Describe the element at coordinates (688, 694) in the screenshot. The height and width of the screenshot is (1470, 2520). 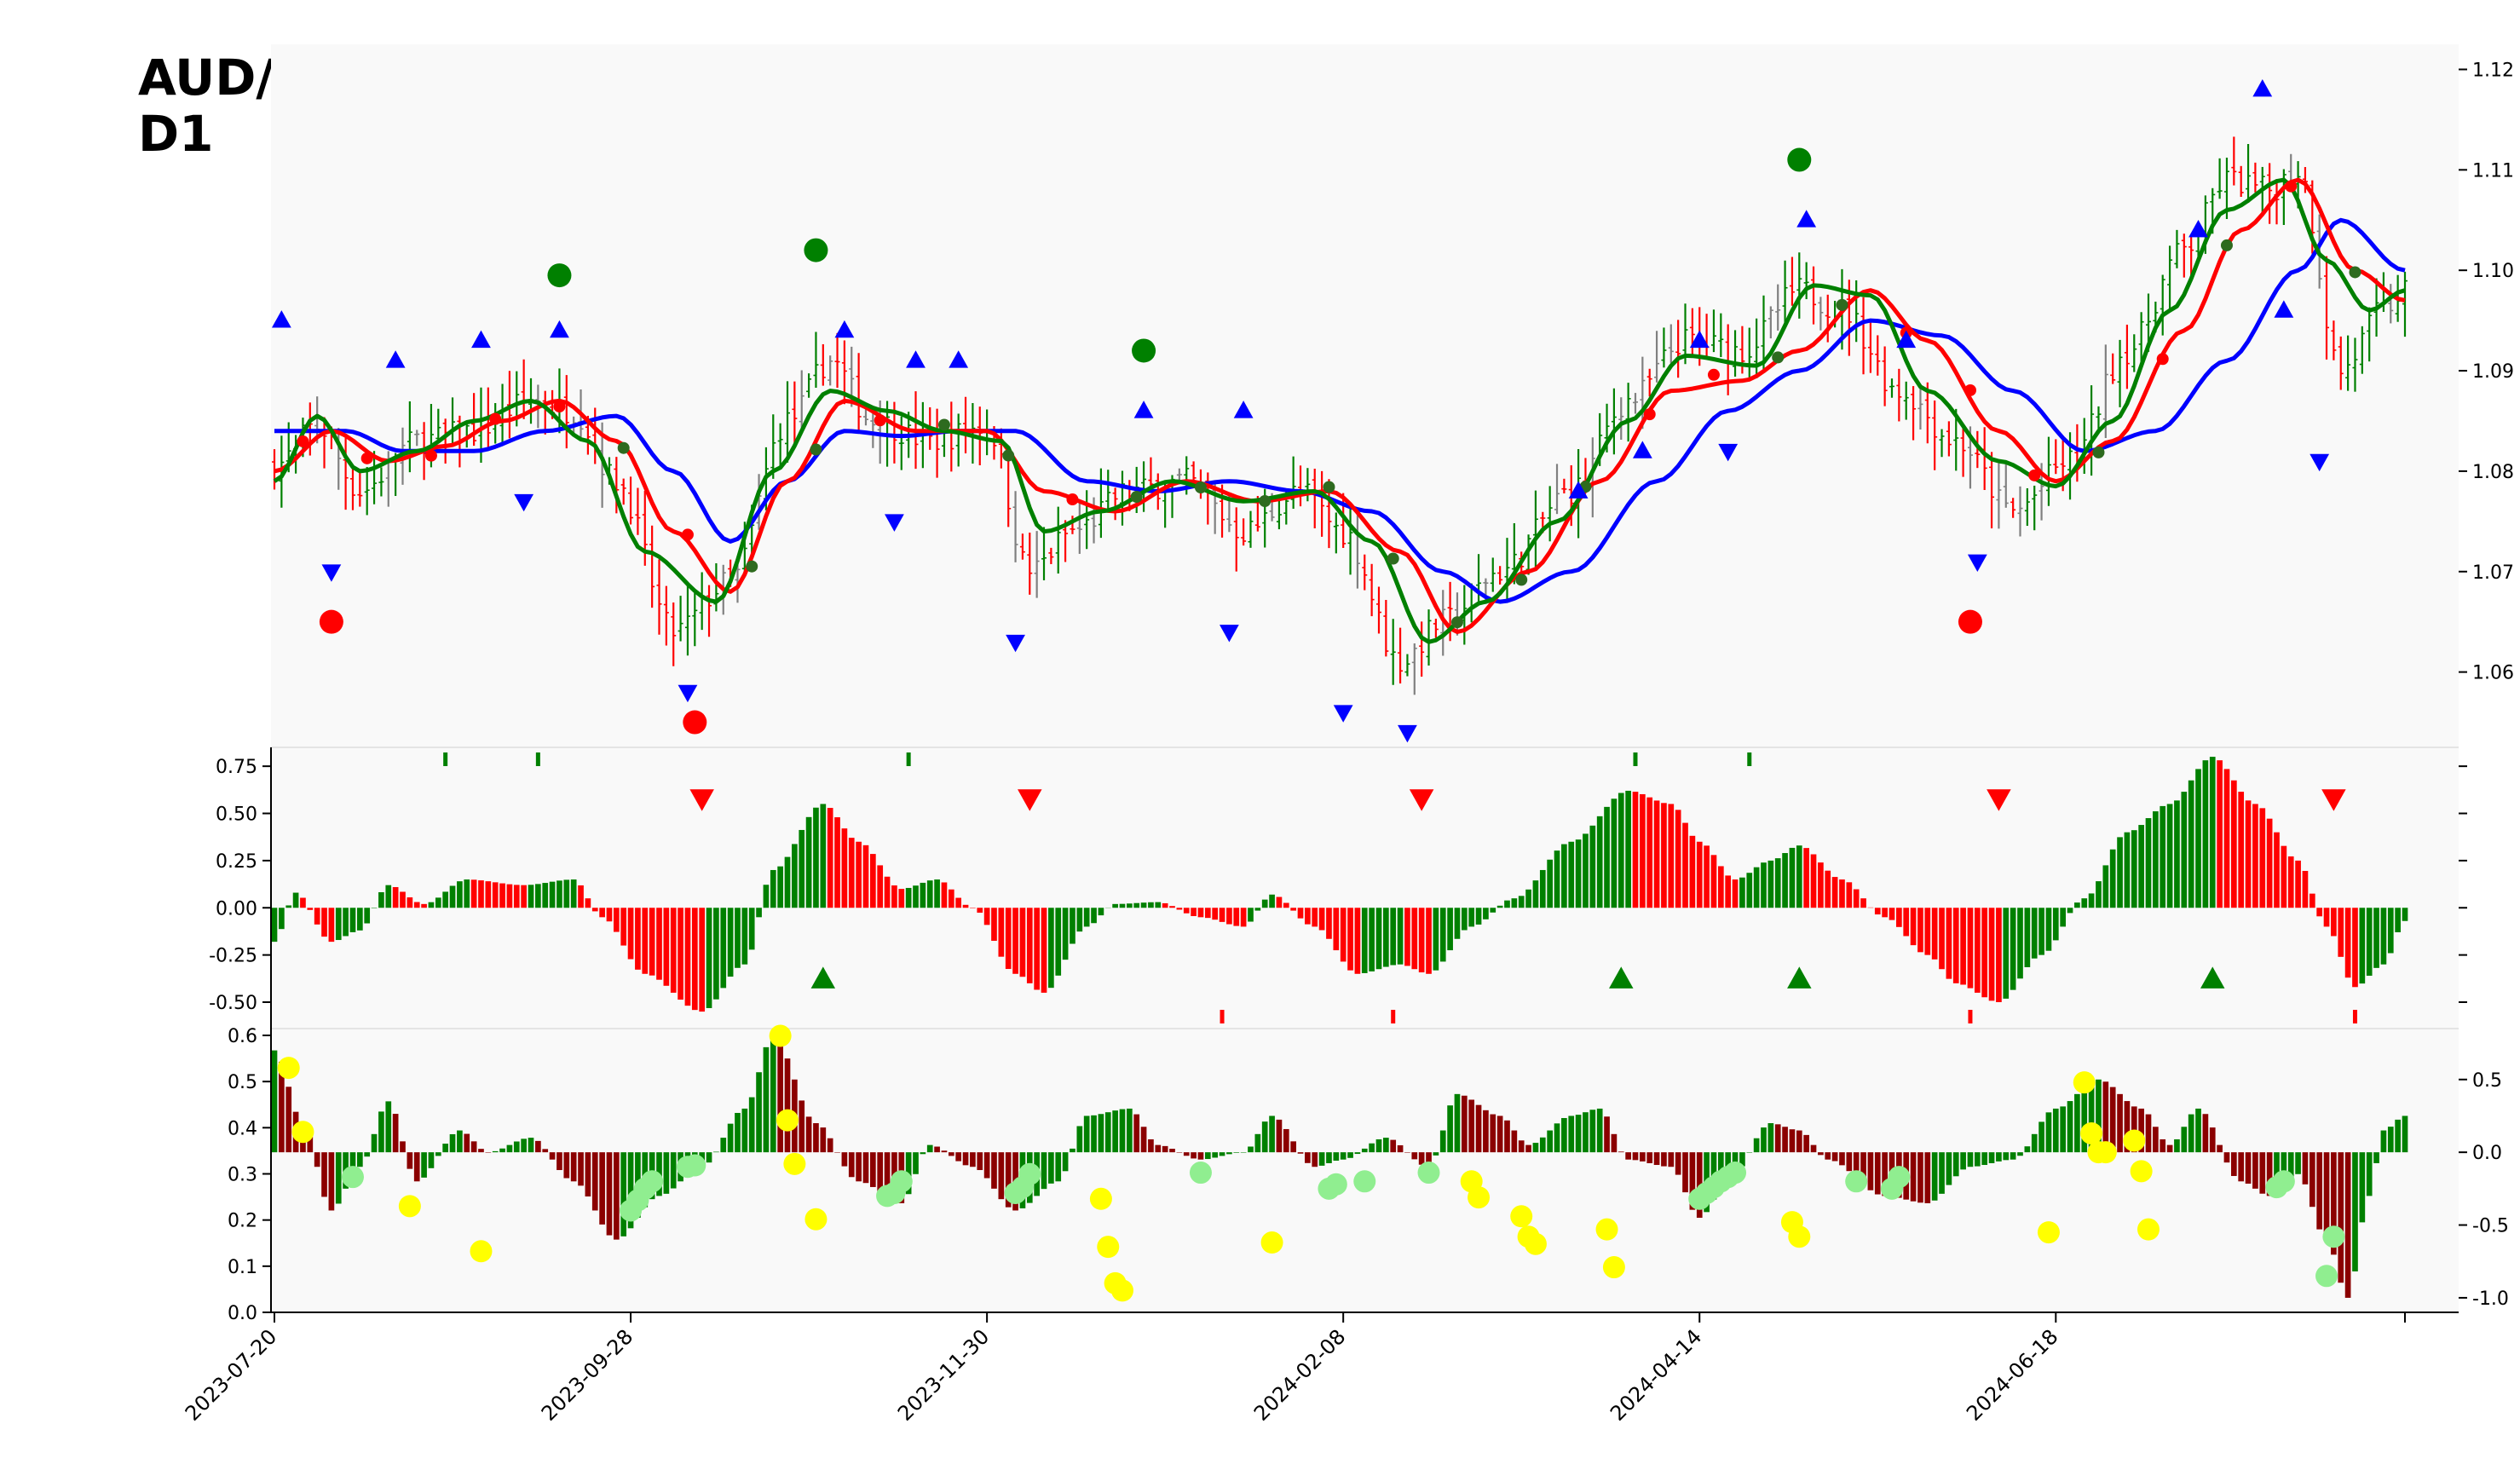
I see `signal-down-marker` at that location.